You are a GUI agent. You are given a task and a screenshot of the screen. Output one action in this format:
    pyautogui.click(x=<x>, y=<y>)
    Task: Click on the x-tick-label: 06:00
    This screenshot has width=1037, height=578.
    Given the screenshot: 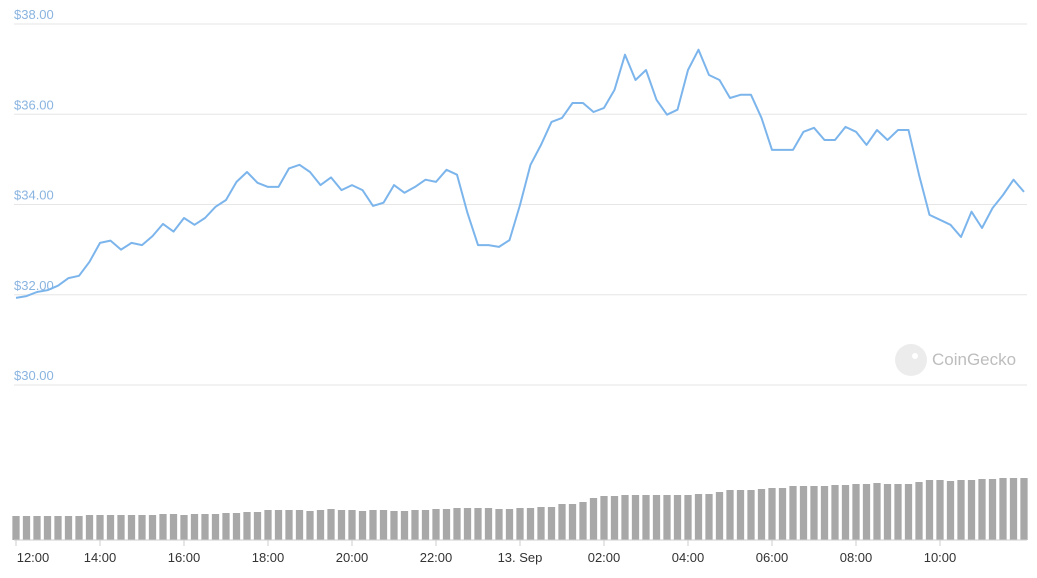 What is the action you would take?
    pyautogui.click(x=772, y=557)
    